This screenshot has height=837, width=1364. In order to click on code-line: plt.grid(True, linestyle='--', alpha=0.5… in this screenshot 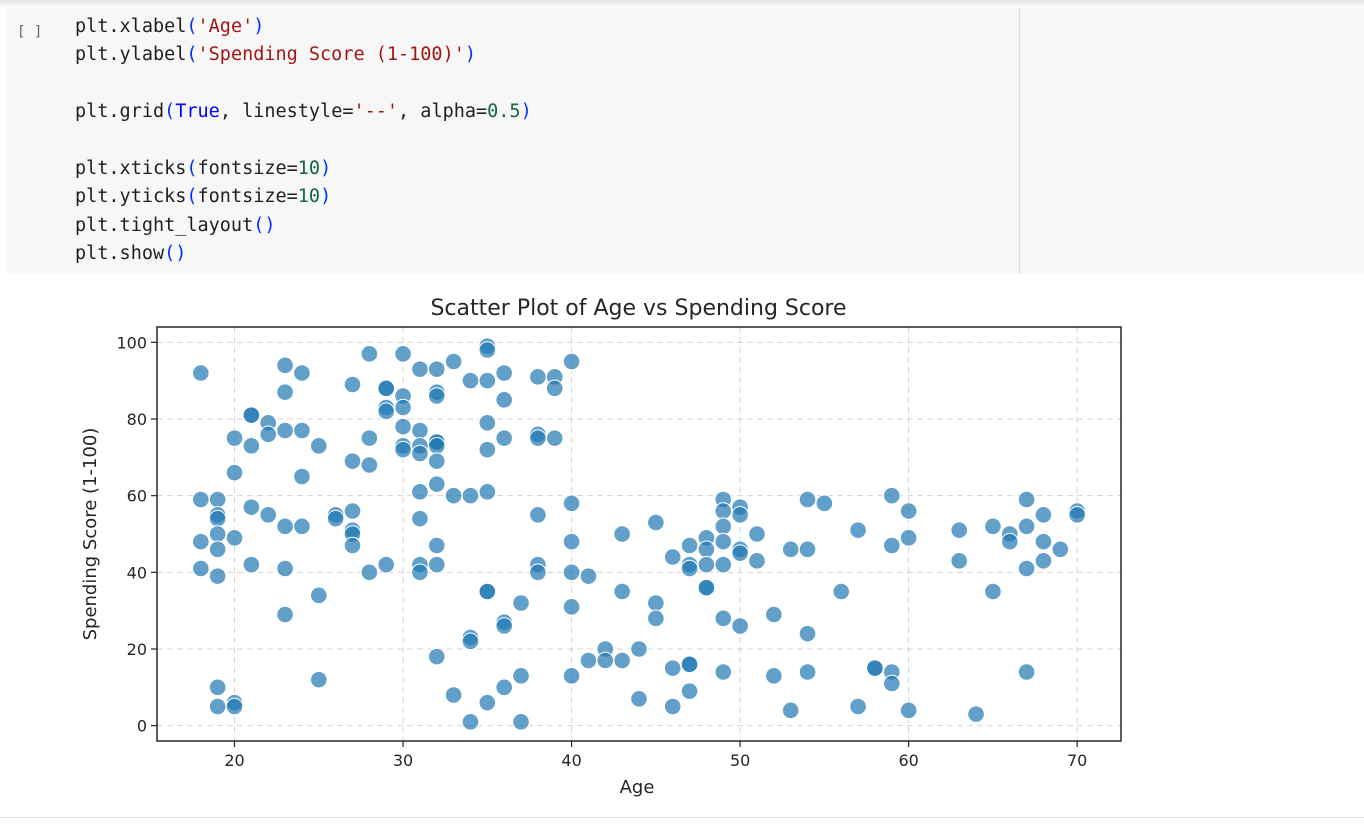, I will do `click(303, 112)`.